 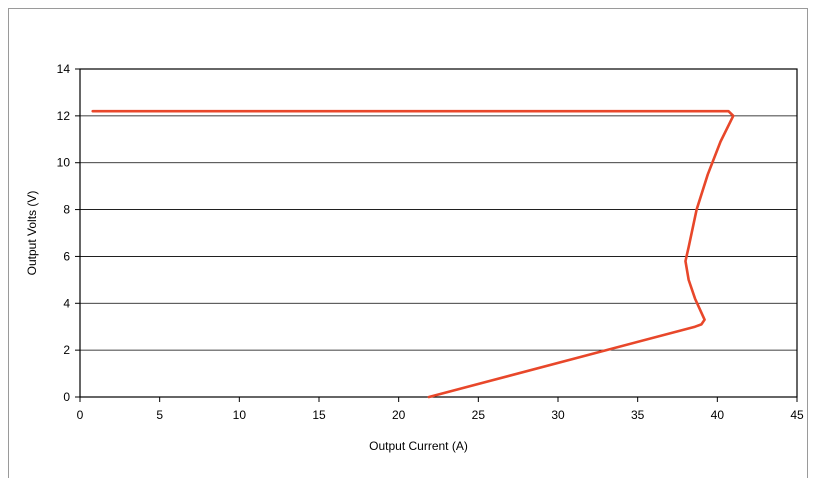 What do you see at coordinates (66, 397) in the screenshot?
I see `y-tick-label: 0` at bounding box center [66, 397].